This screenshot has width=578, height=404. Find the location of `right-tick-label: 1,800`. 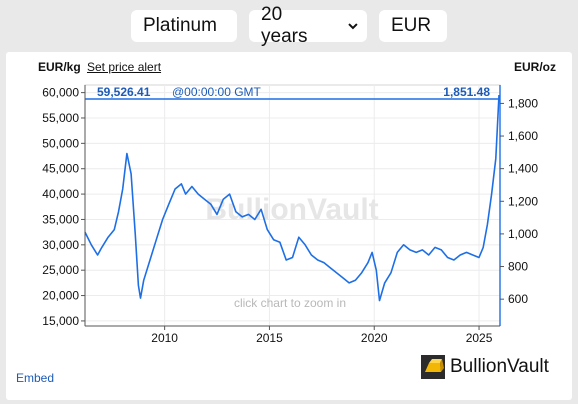

right-tick-label: 1,800 is located at coordinates (523, 103).